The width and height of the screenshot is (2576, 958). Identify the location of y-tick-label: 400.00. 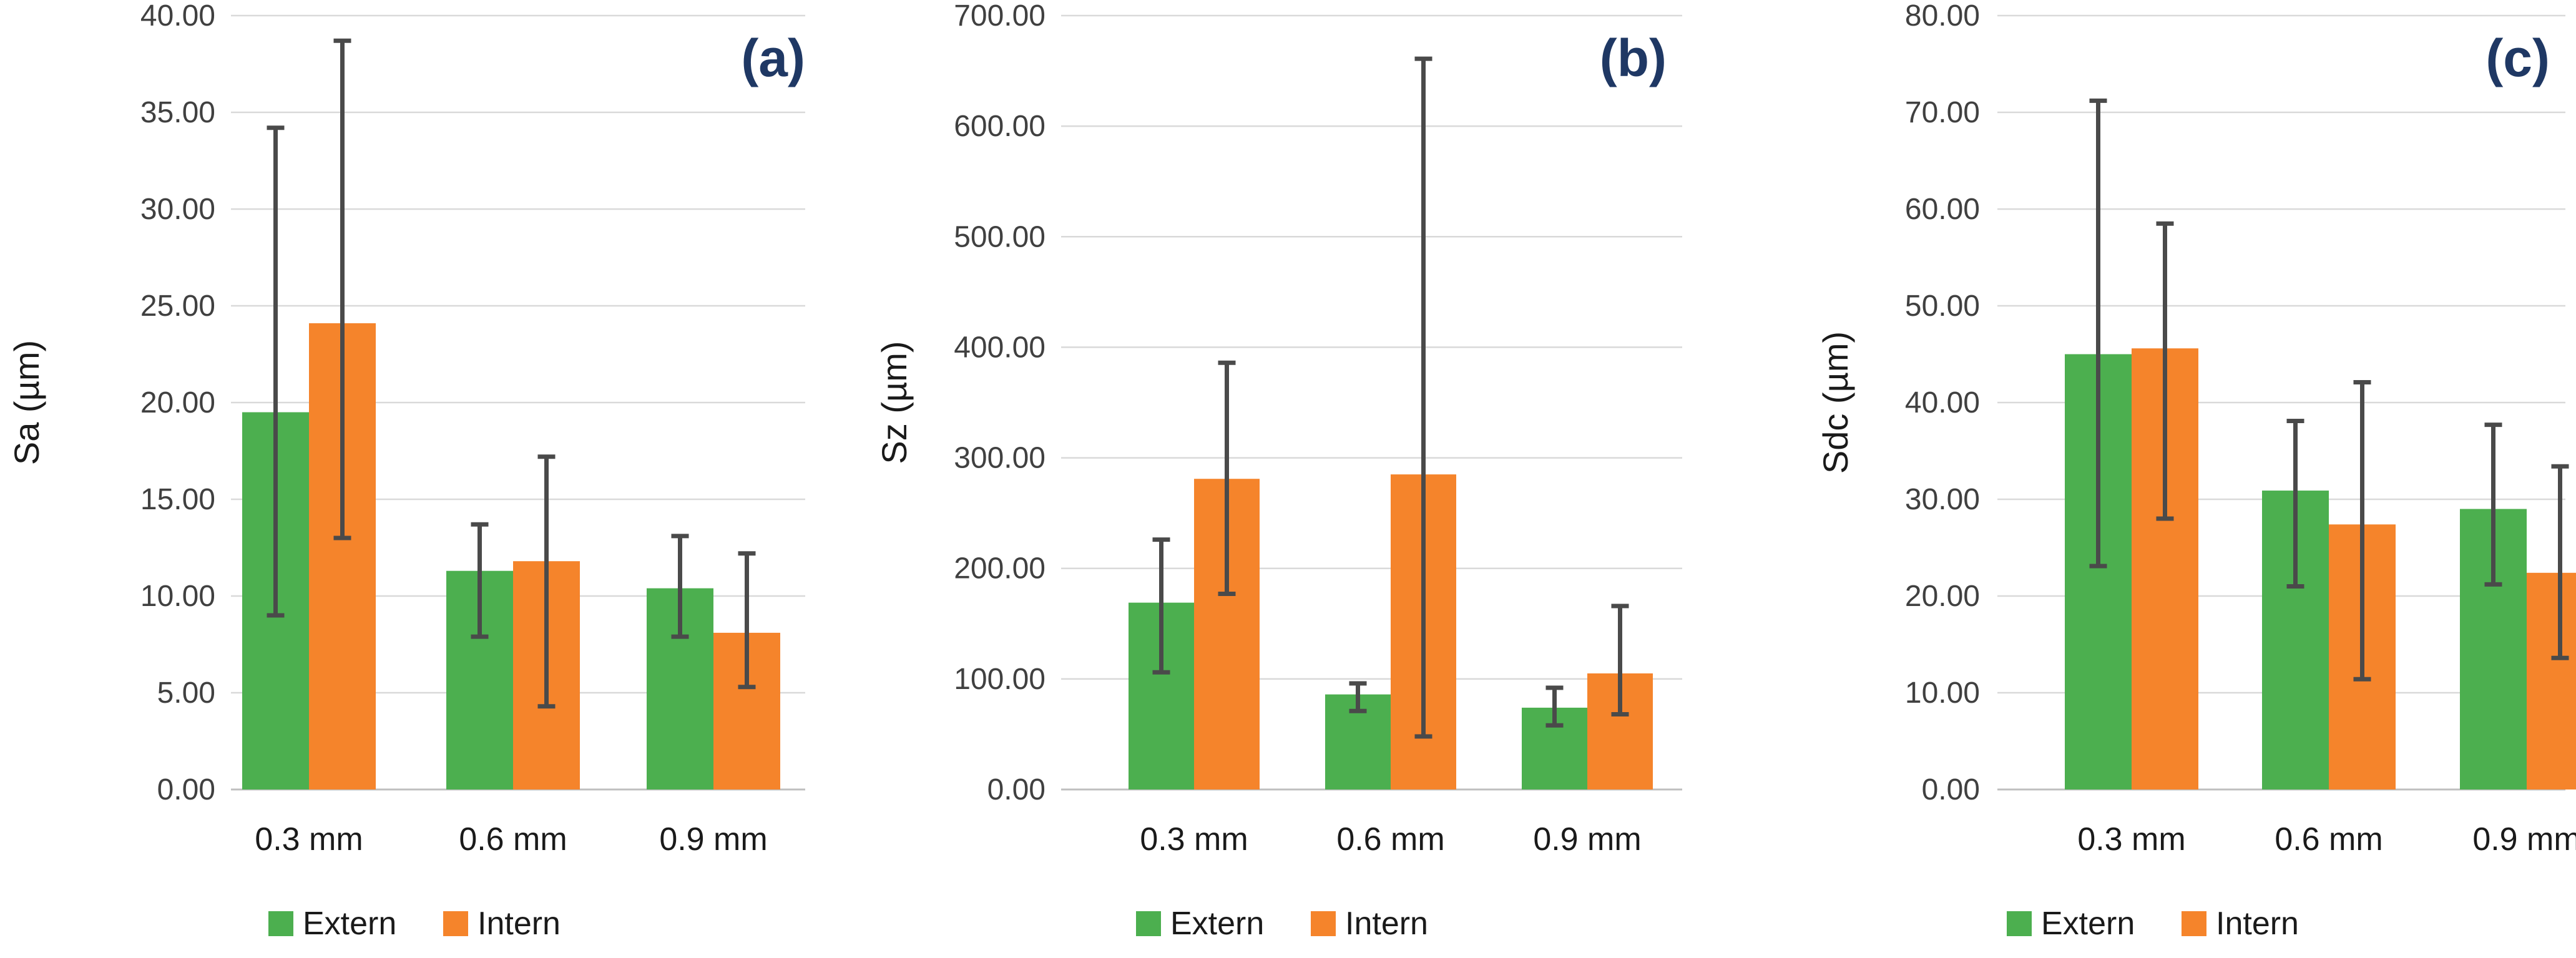
(1000, 347).